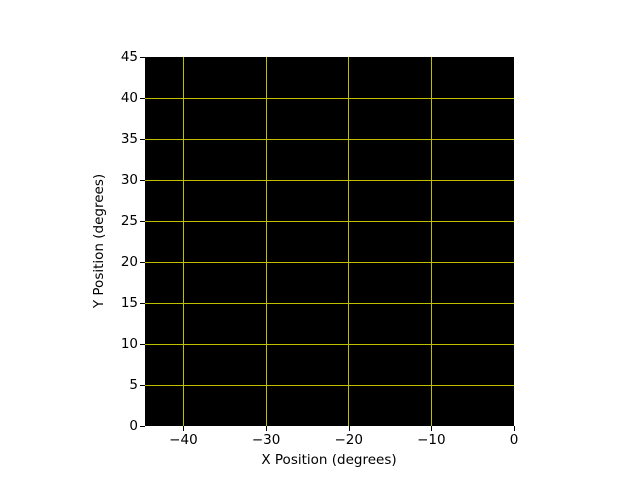 Image resolution: width=640 pixels, height=480 pixels. I want to click on x-tick-label: −30, so click(266, 440).